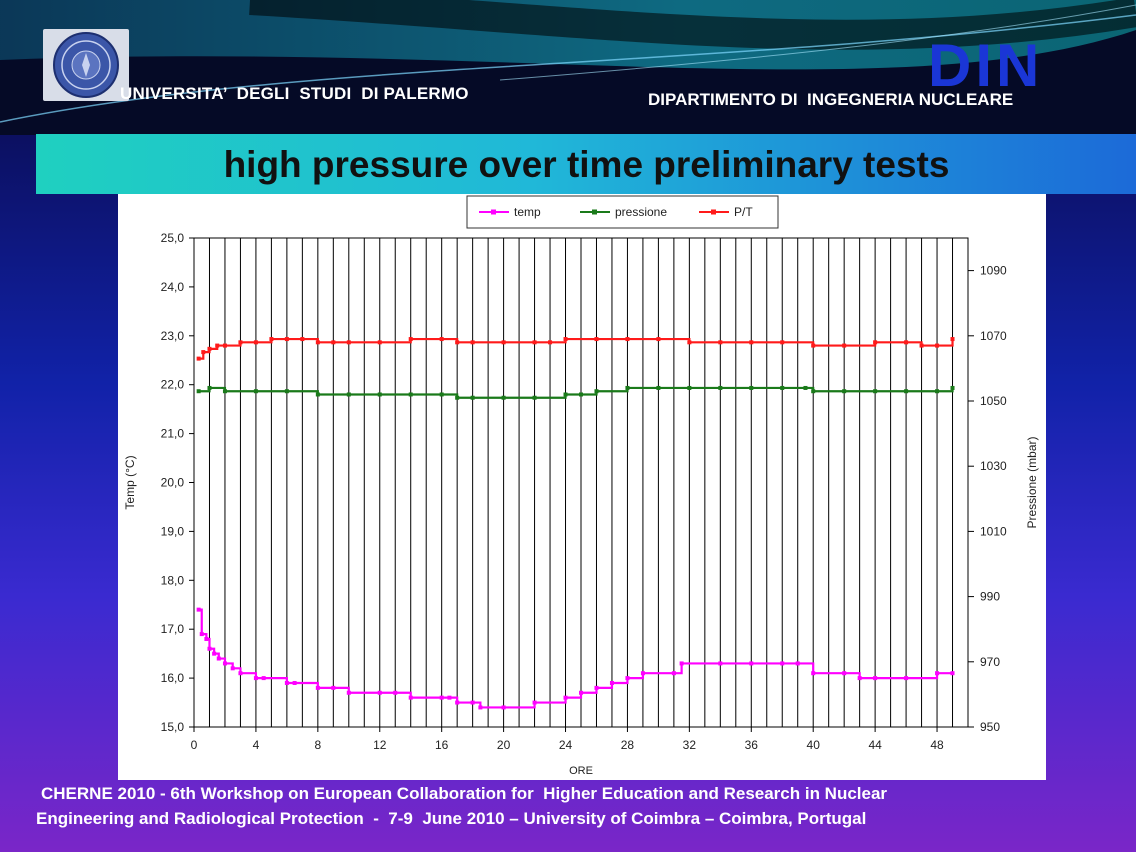 Image resolution: width=1136 pixels, height=852 pixels. What do you see at coordinates (575, 658) in the screenshot?
I see `series-line-temp` at bounding box center [575, 658].